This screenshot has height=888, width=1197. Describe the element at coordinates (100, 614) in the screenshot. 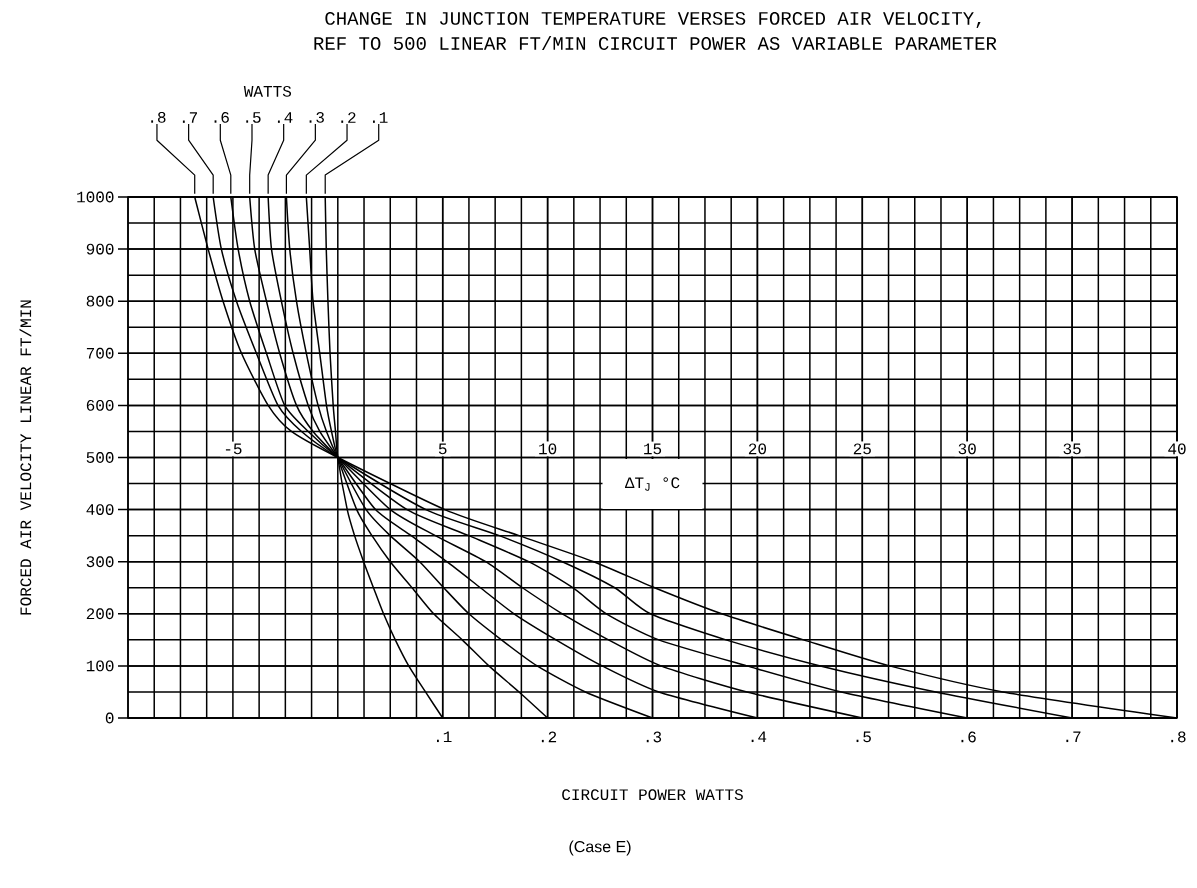

I see `y-tick-label: 200` at that location.